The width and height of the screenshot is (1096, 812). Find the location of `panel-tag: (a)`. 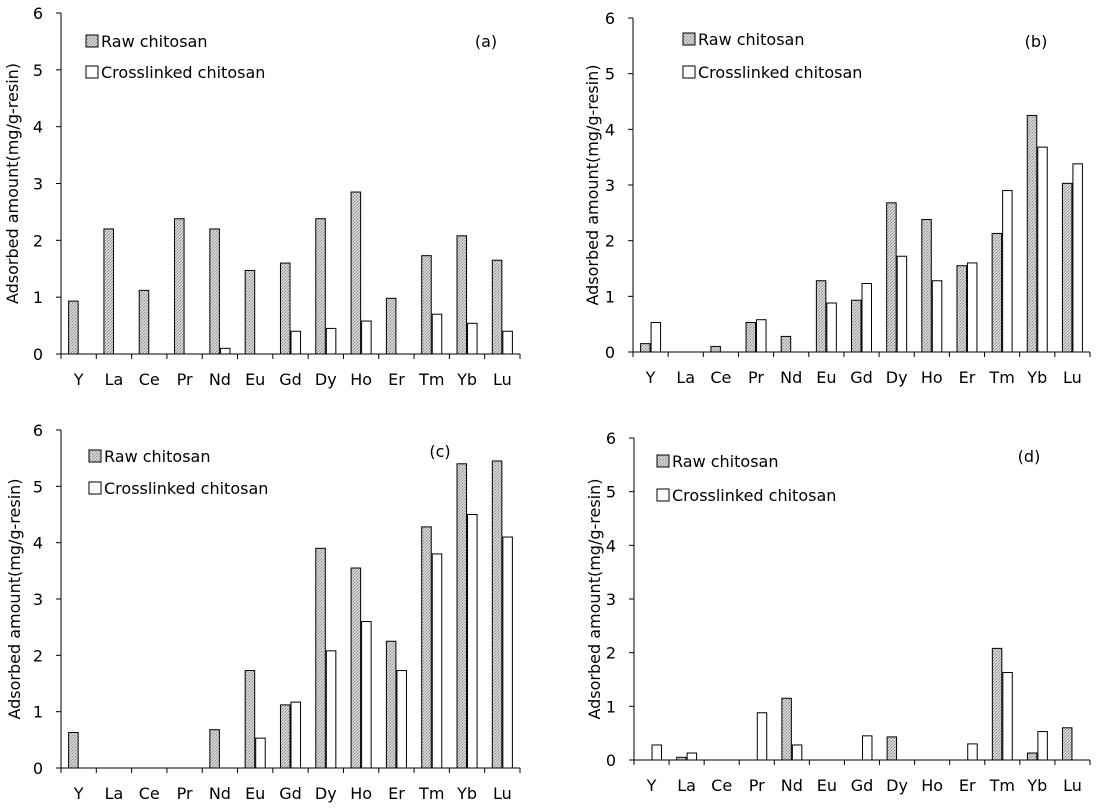

panel-tag: (a) is located at coordinates (486, 41).